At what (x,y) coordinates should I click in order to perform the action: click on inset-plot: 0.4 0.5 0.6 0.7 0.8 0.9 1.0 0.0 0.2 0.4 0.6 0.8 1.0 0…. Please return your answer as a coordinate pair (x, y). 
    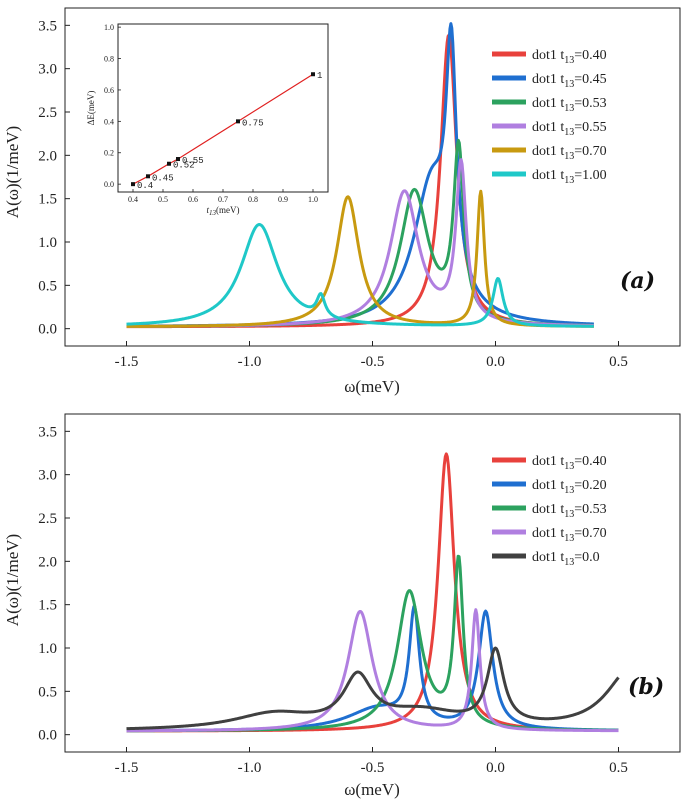
    Looking at the image, I should click on (207, 120).